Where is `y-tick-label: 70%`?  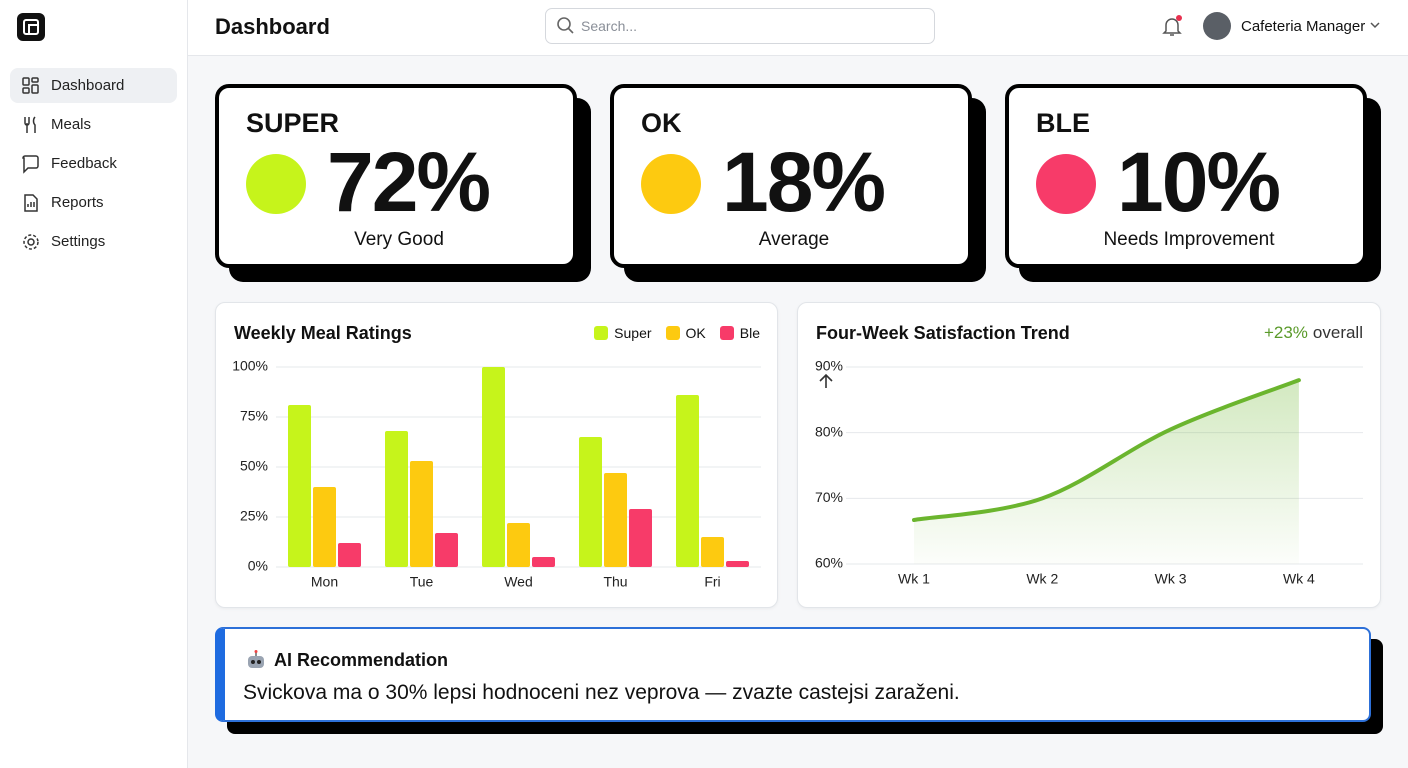 y-tick-label: 70% is located at coordinates (829, 497).